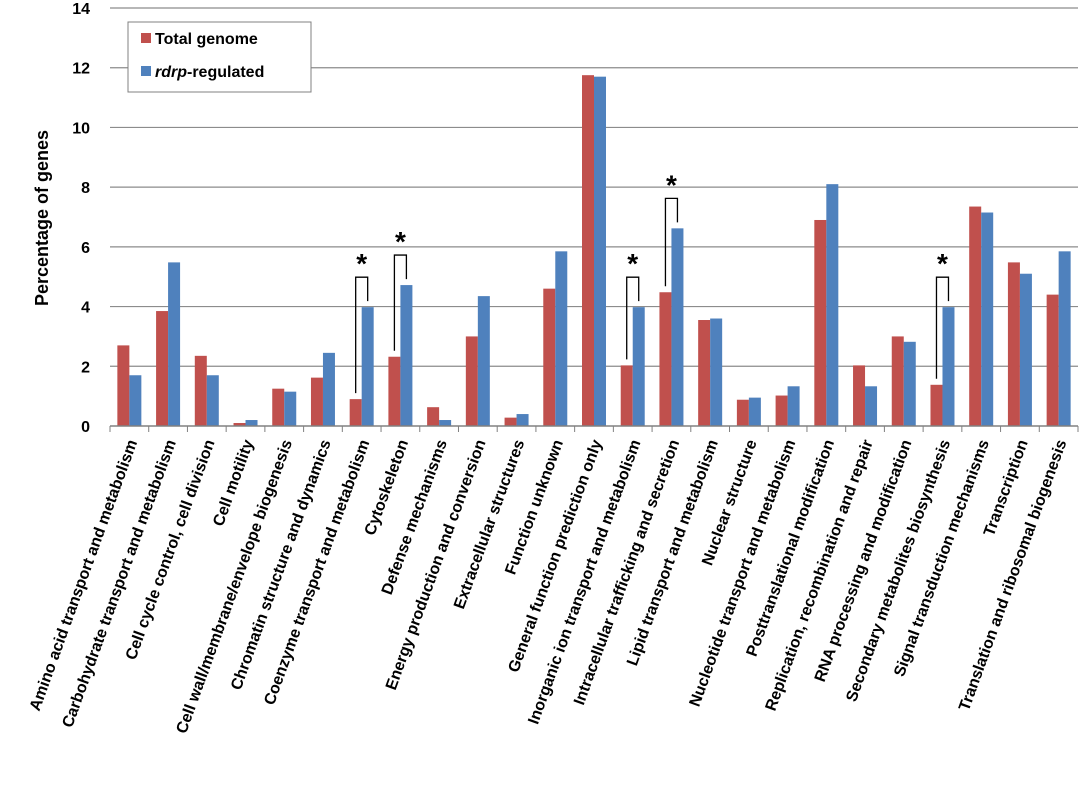 The height and width of the screenshot is (800, 1083). I want to click on y-axis-title: Percentage of genes, so click(42, 218).